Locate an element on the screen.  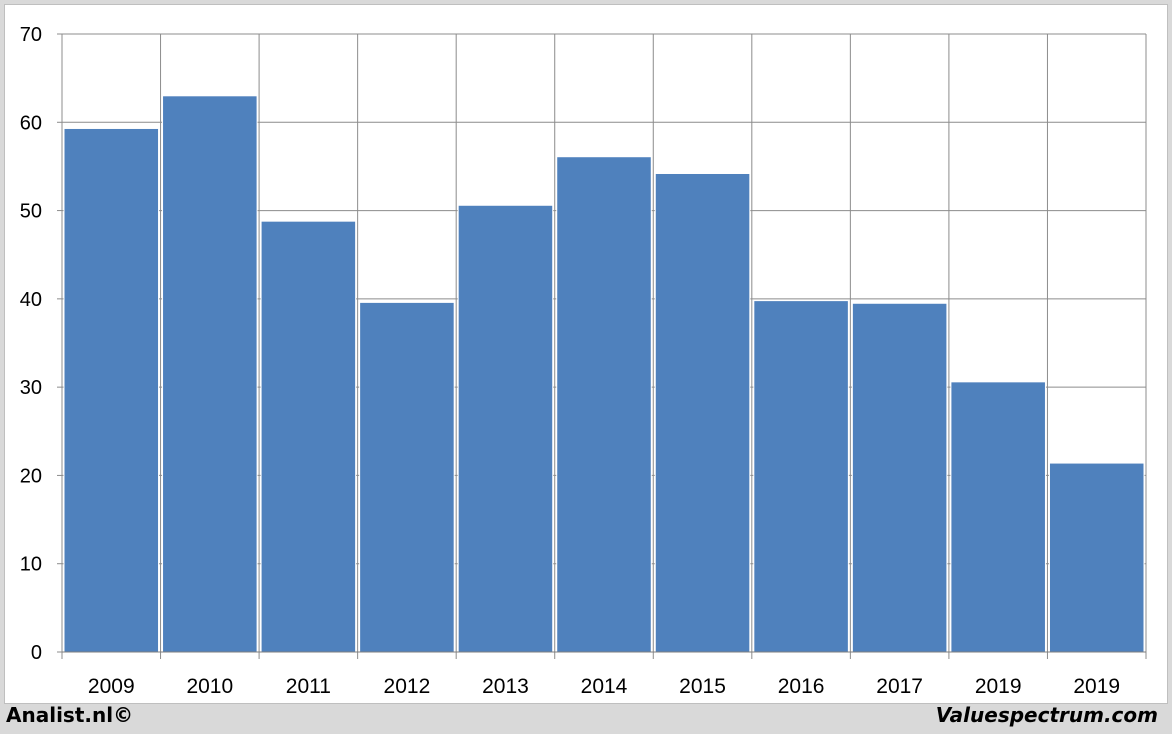
x-tick-label: 2014 is located at coordinates (604, 686).